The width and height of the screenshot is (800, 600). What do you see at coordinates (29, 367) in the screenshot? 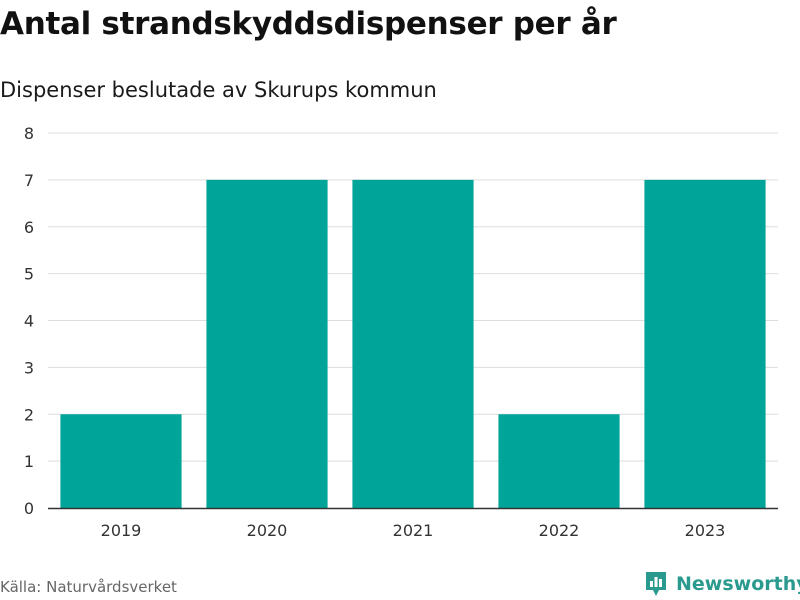
I see `y-tick-label: 3` at bounding box center [29, 367].